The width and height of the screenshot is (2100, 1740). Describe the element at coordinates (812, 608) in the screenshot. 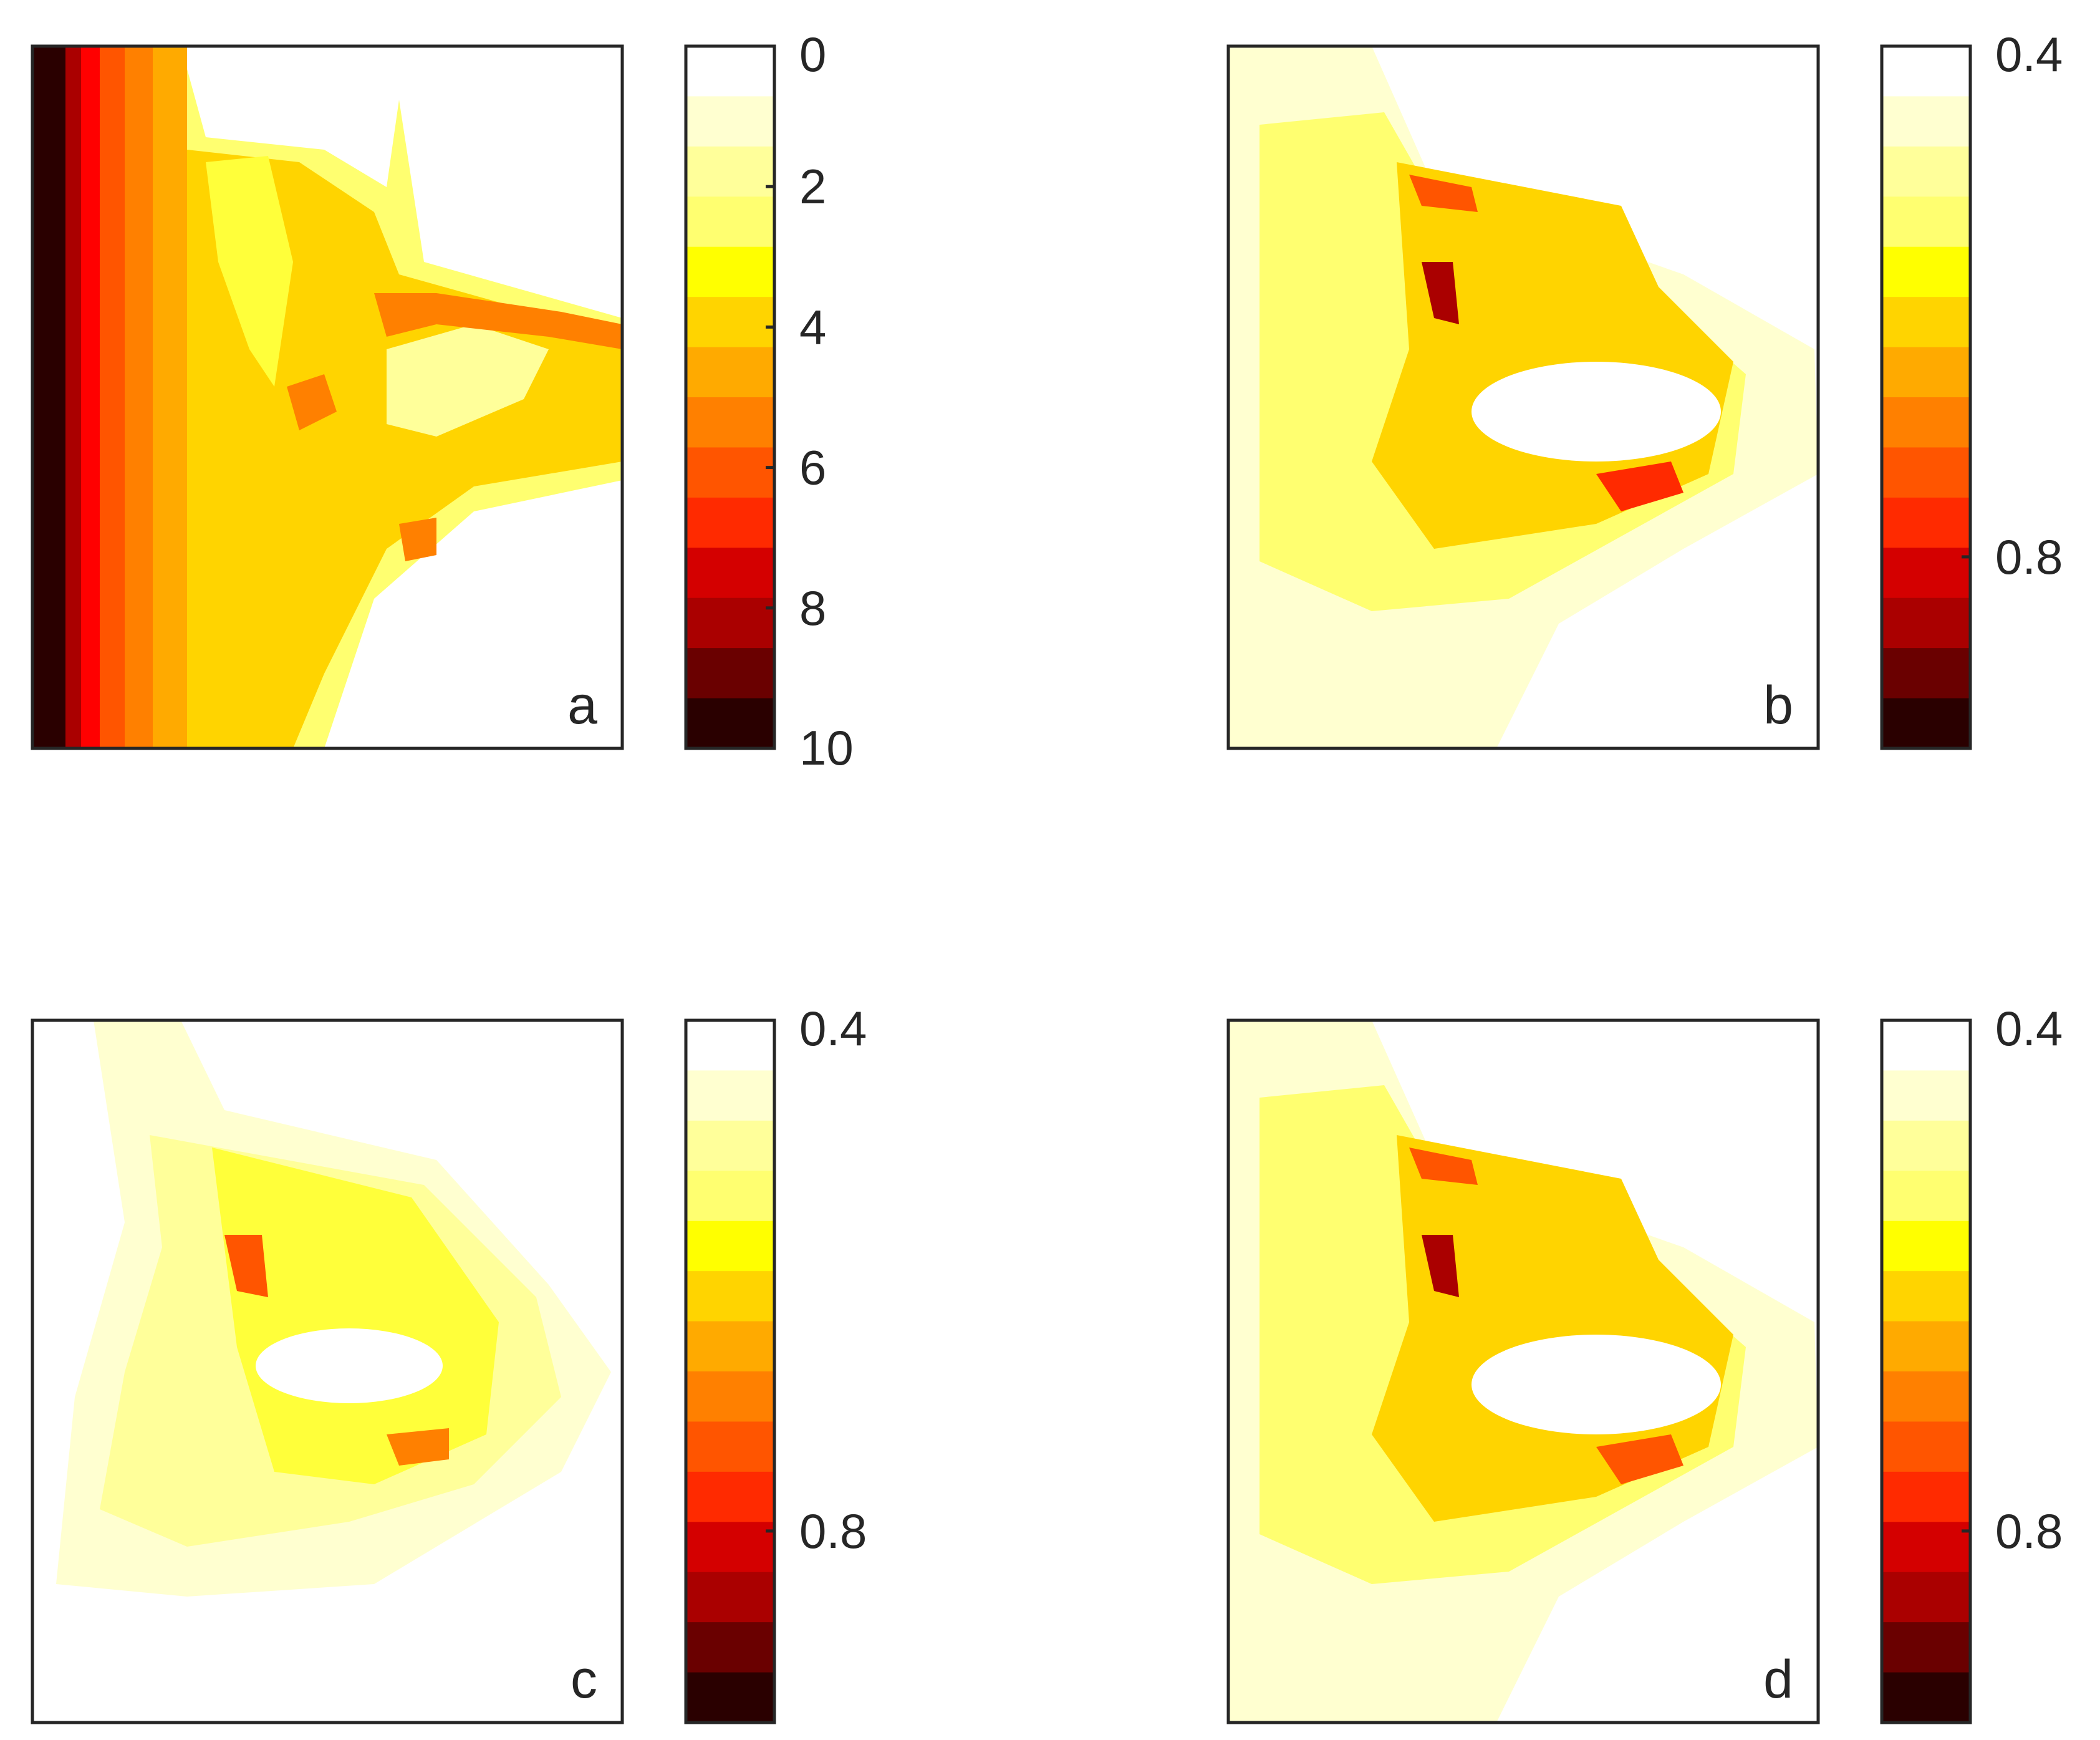

I see `colorbar-a-tick-label: 8` at that location.